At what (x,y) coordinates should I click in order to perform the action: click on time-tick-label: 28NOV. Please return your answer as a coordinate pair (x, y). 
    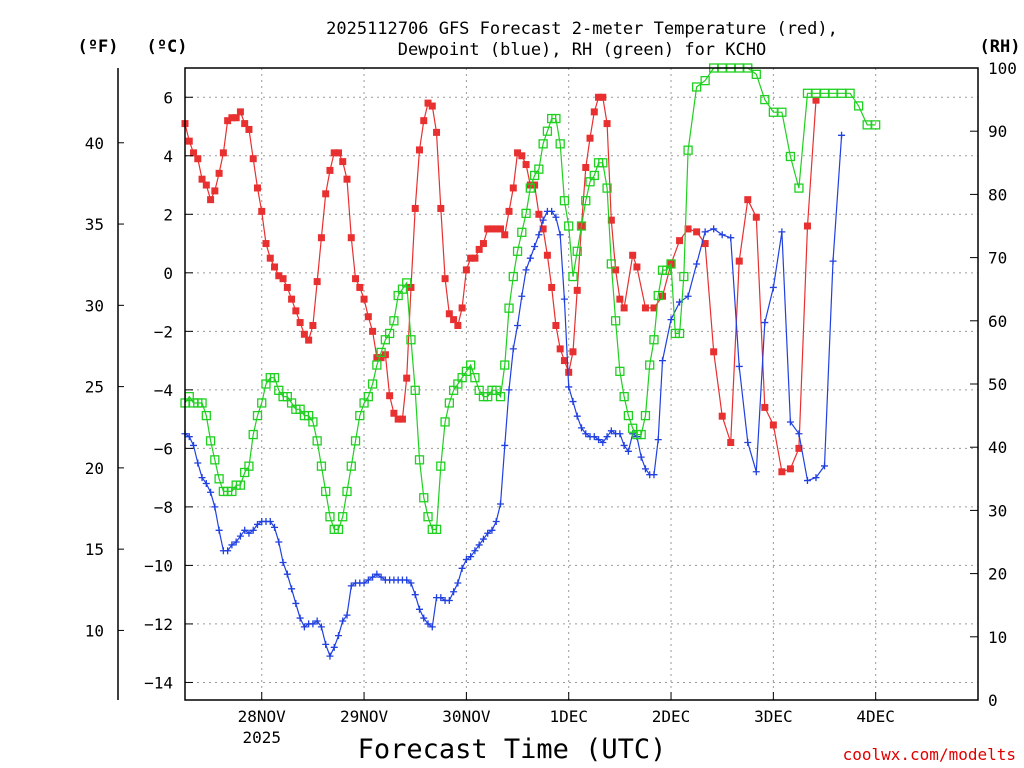
    Looking at the image, I should click on (262, 716).